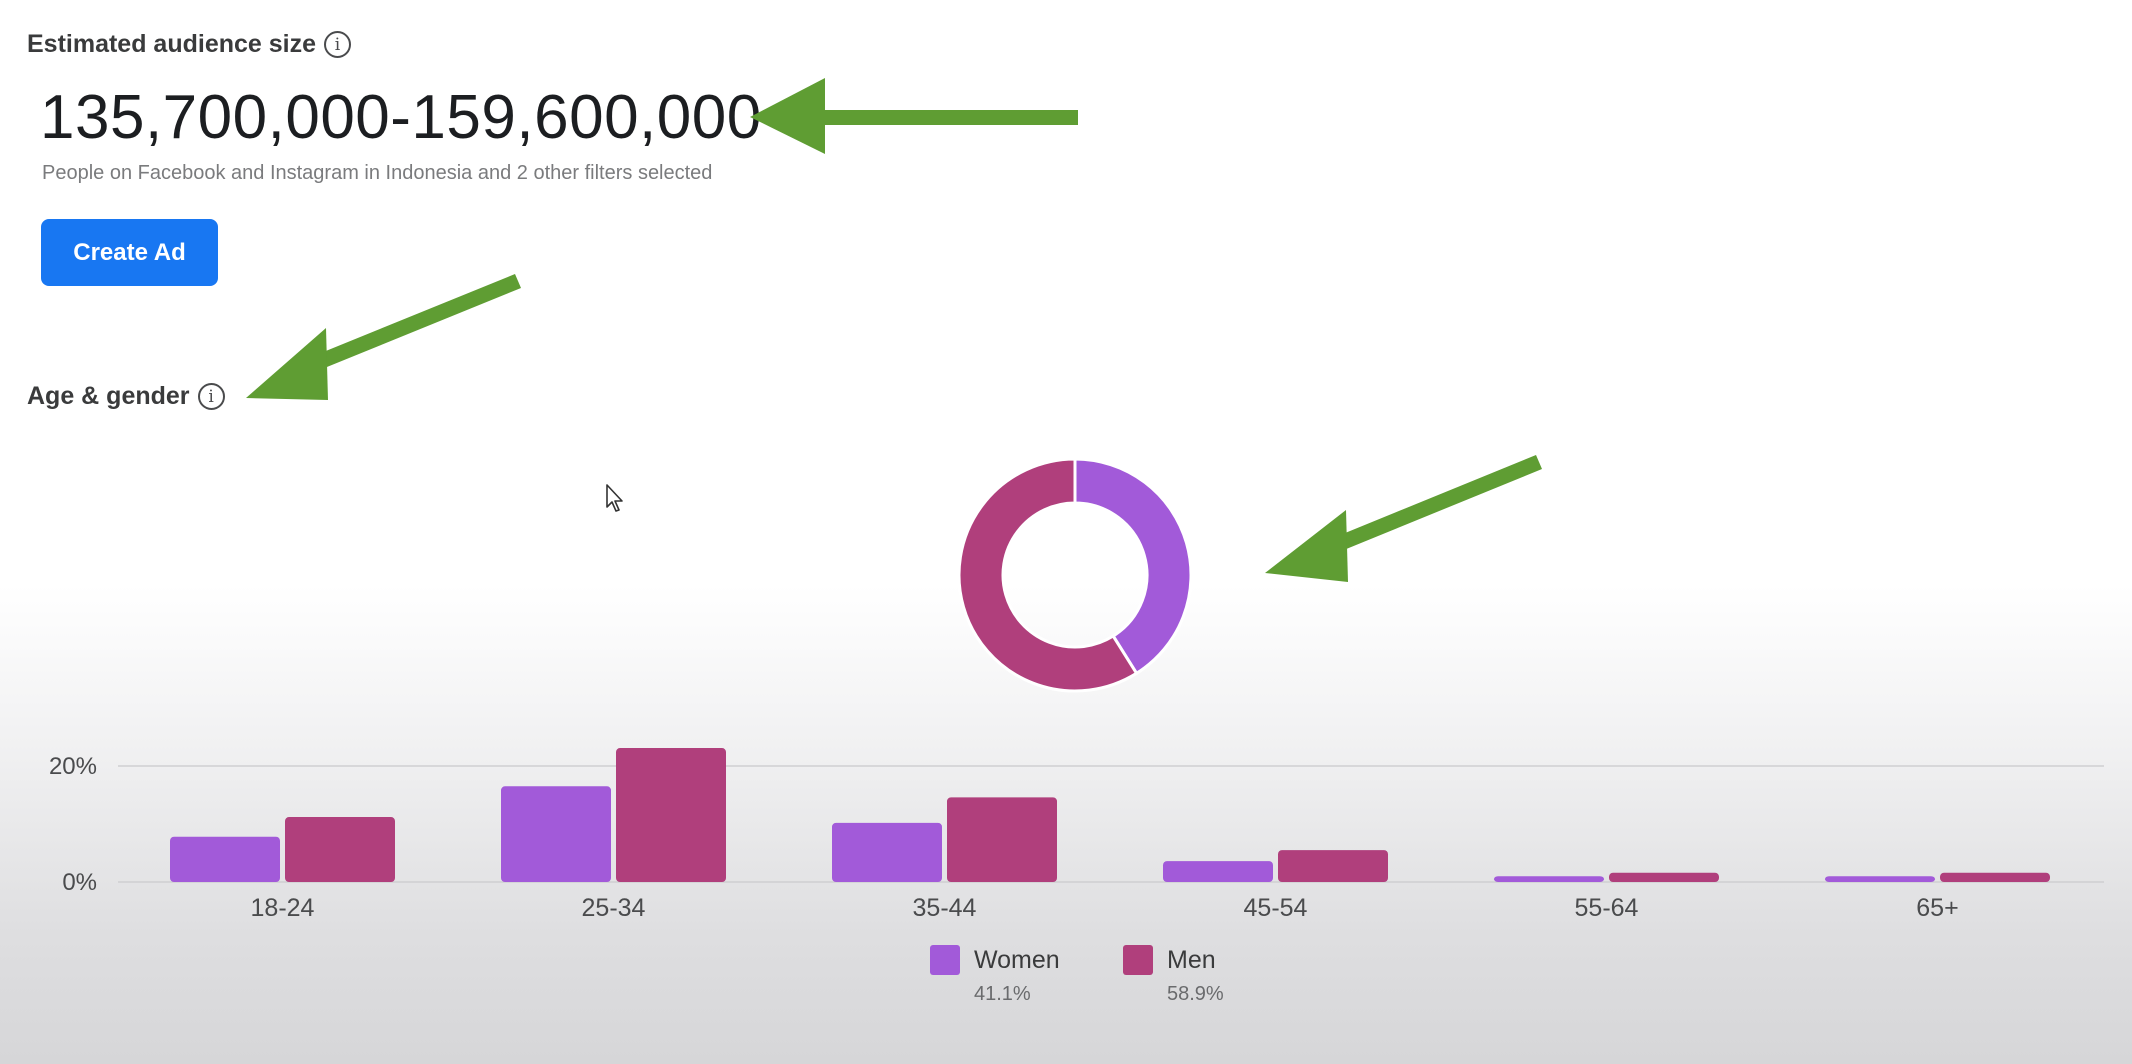  Describe the element at coordinates (1276, 908) in the screenshot. I see `x-tick-label: 45-54` at that location.